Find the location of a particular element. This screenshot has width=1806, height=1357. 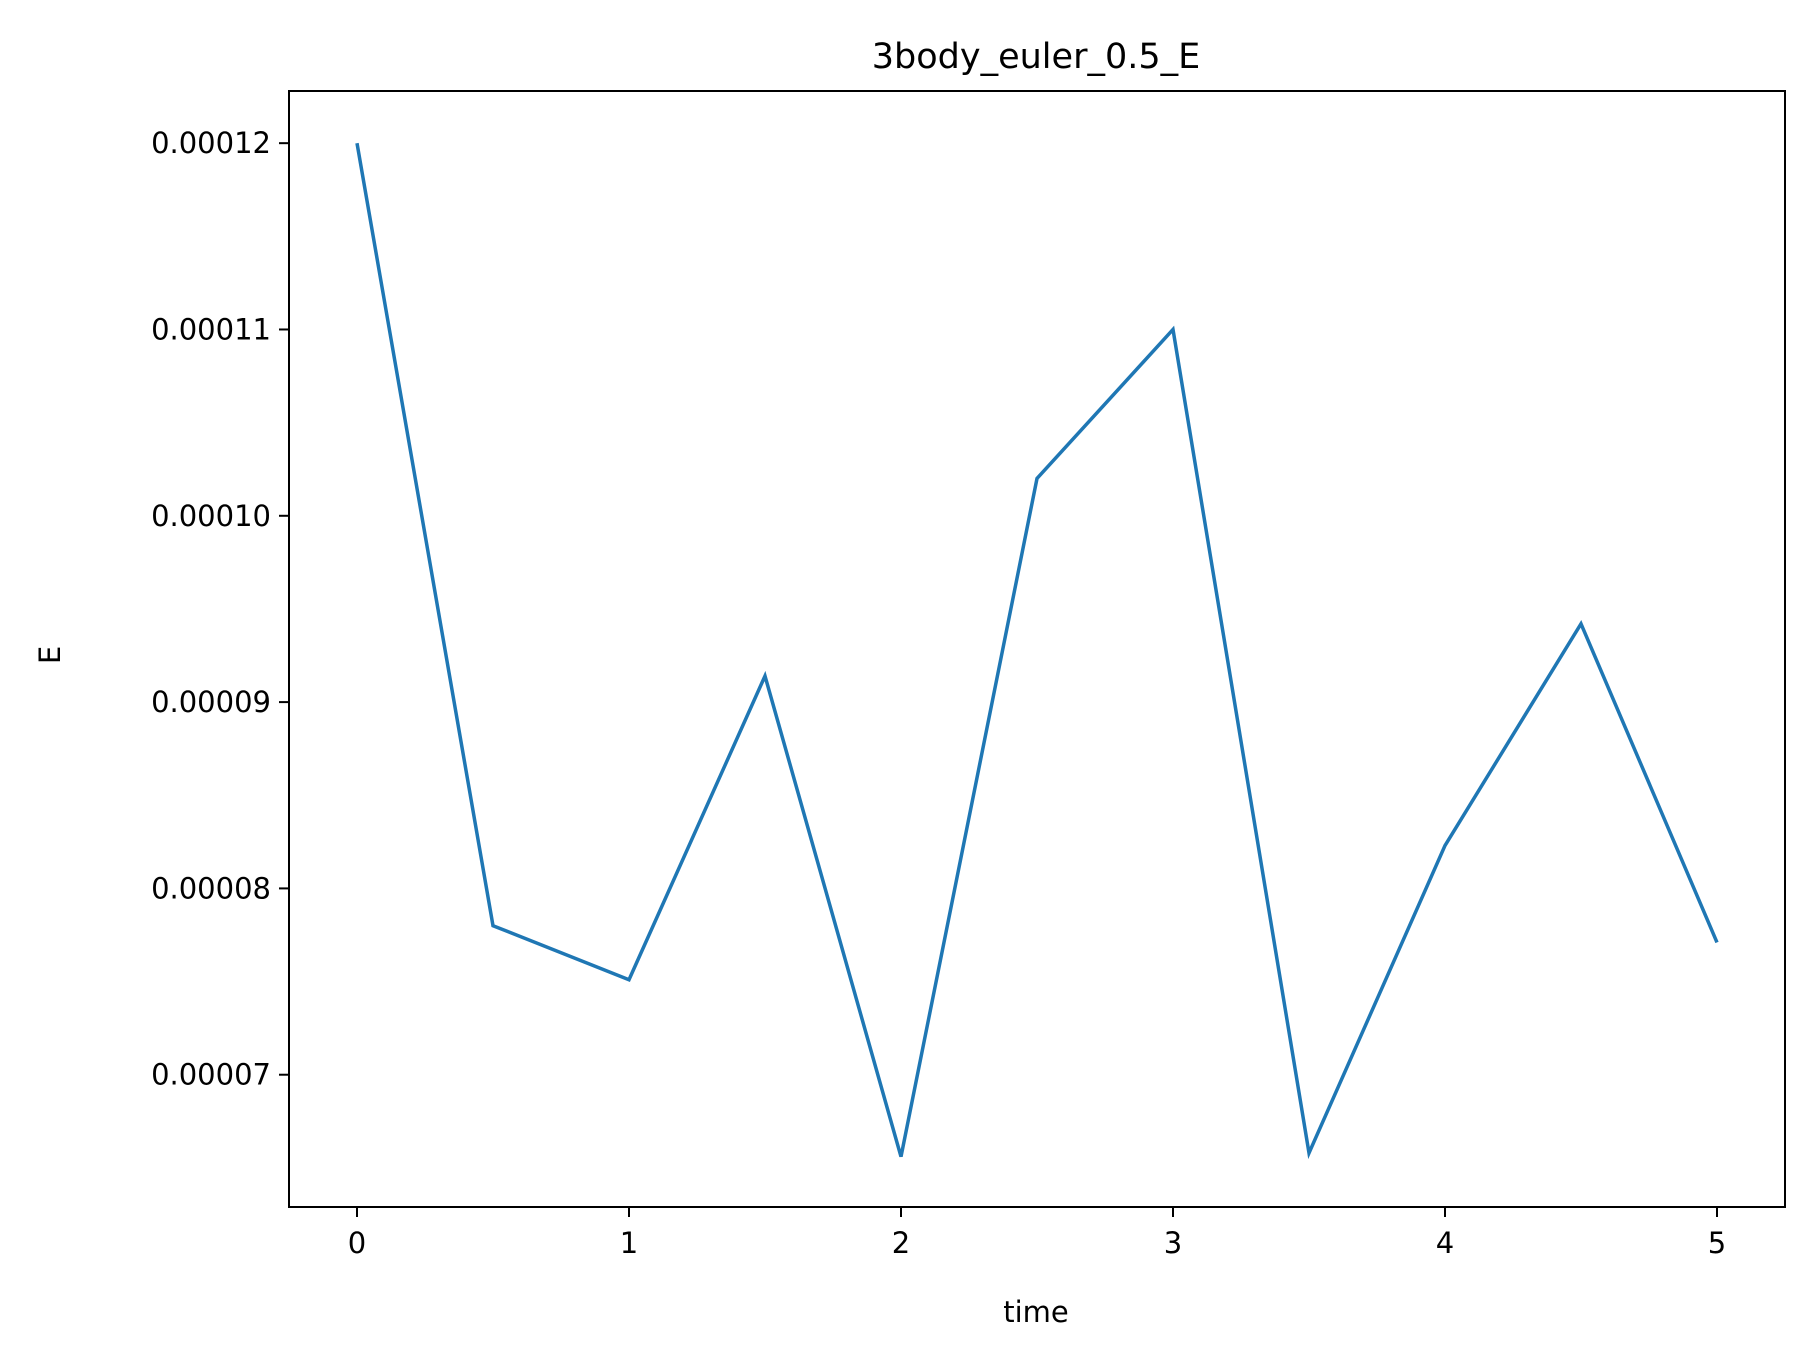

x-tick-label: 2 is located at coordinates (901, 1243).